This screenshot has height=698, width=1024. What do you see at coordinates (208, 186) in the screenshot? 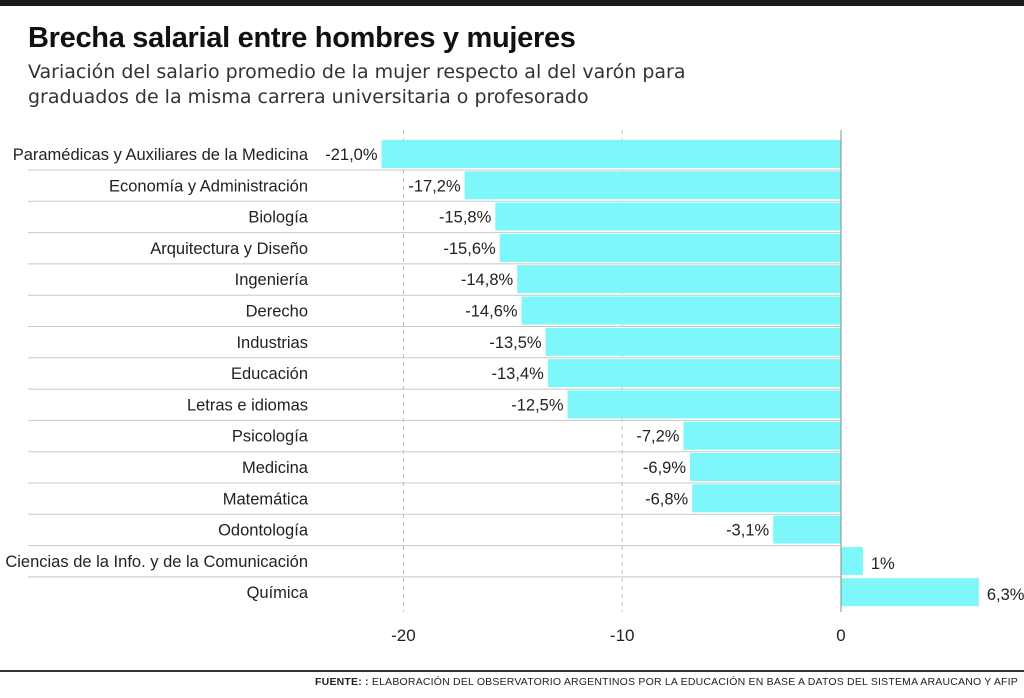
I see `category-label: Economía y Administración` at bounding box center [208, 186].